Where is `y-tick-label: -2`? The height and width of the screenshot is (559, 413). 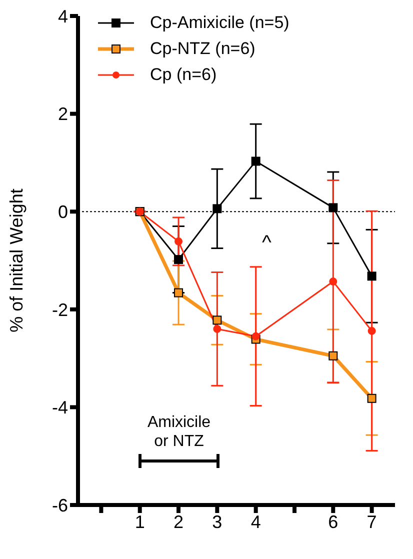 y-tick-label: -2 is located at coordinates (60, 310).